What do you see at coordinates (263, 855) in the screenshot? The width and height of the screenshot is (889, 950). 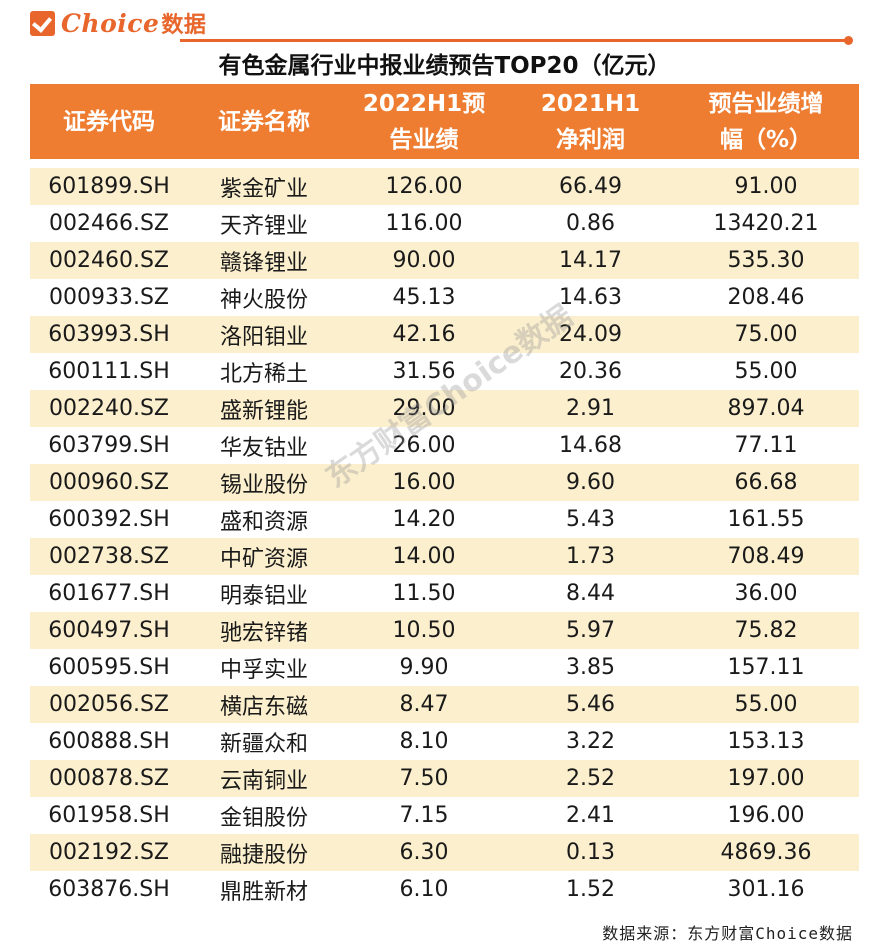 I see `cell-name: 融捷股份` at bounding box center [263, 855].